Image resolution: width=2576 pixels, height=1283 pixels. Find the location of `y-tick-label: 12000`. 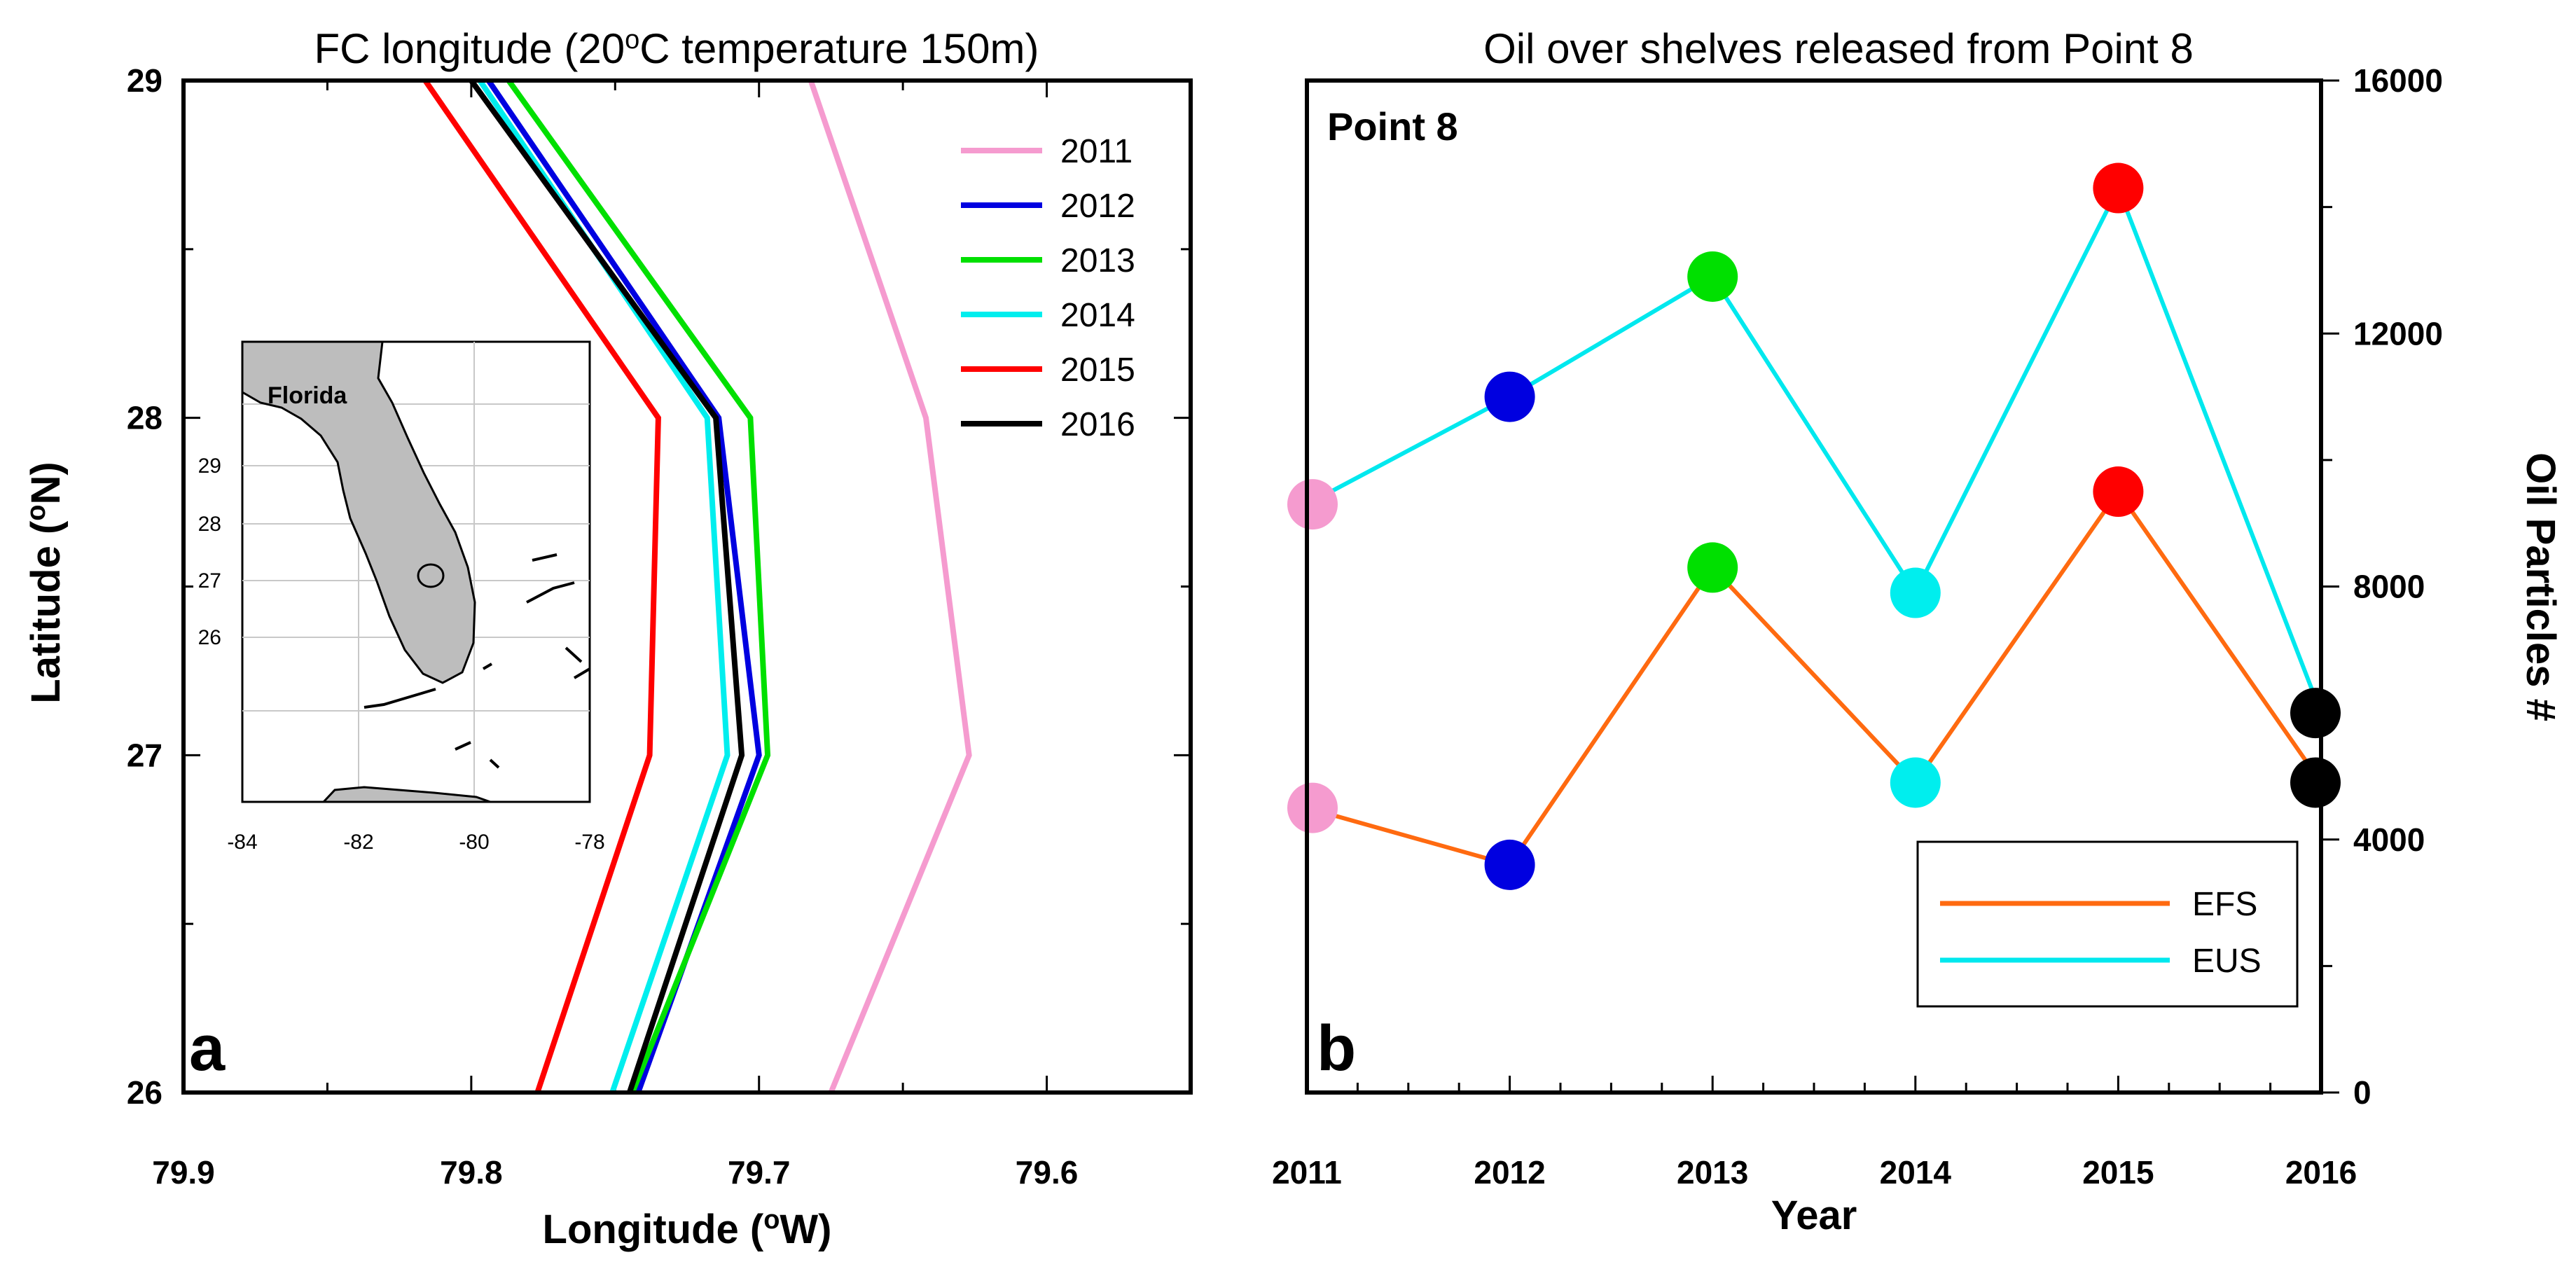

y-tick-label: 12000 is located at coordinates (2398, 334).